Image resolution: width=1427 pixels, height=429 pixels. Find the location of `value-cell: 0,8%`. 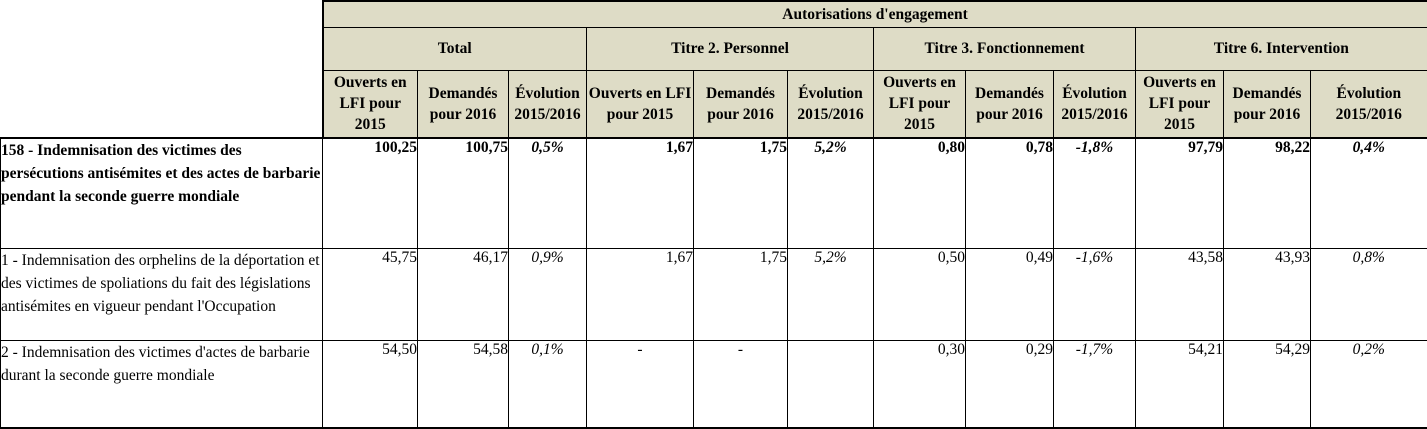

value-cell: 0,8% is located at coordinates (1368, 294).